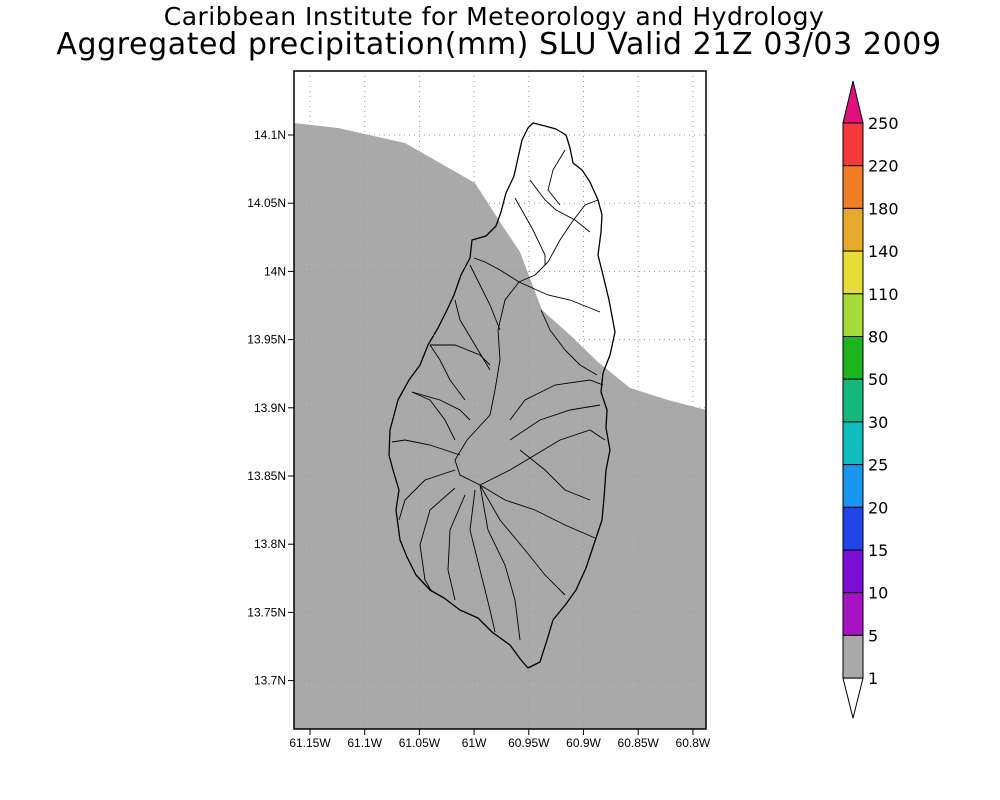  I want to click on watershed-boundaries, so click(498, 395).